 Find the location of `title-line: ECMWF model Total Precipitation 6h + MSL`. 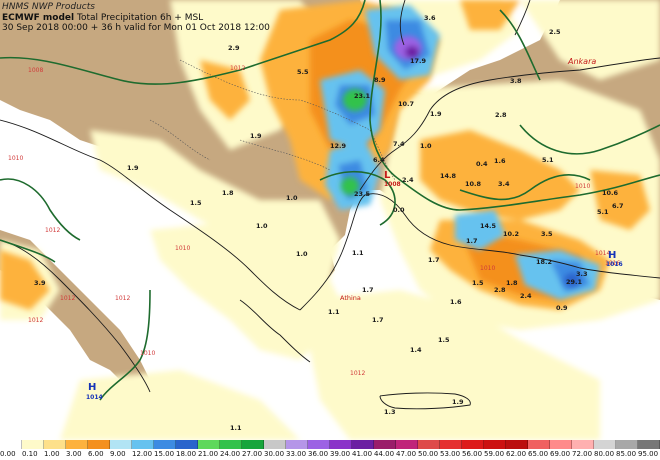

title-line: ECMWF model Total Precipitation 6h + MSL is located at coordinates (136, 18).